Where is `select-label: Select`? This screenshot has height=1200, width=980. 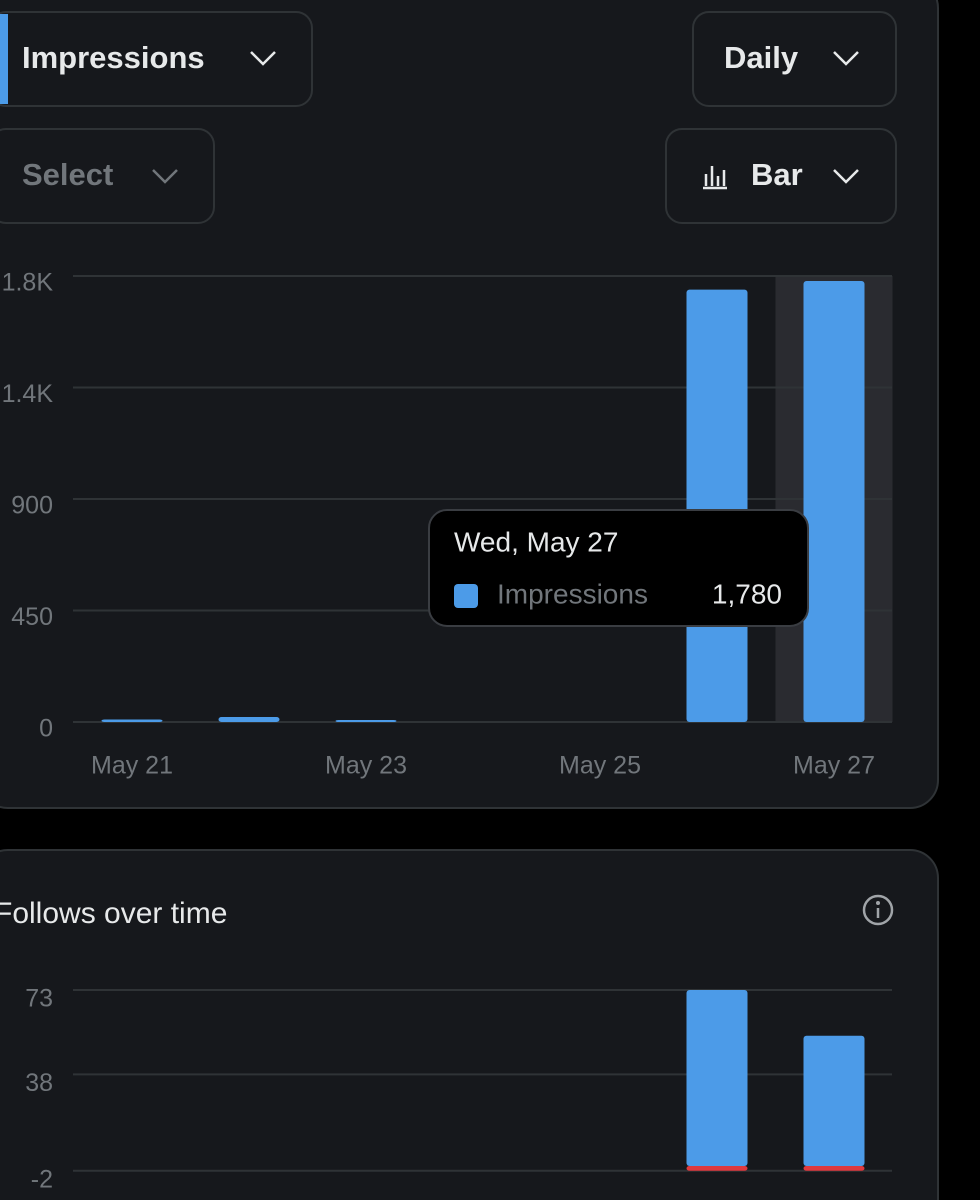
select-label: Select is located at coordinates (67, 174).